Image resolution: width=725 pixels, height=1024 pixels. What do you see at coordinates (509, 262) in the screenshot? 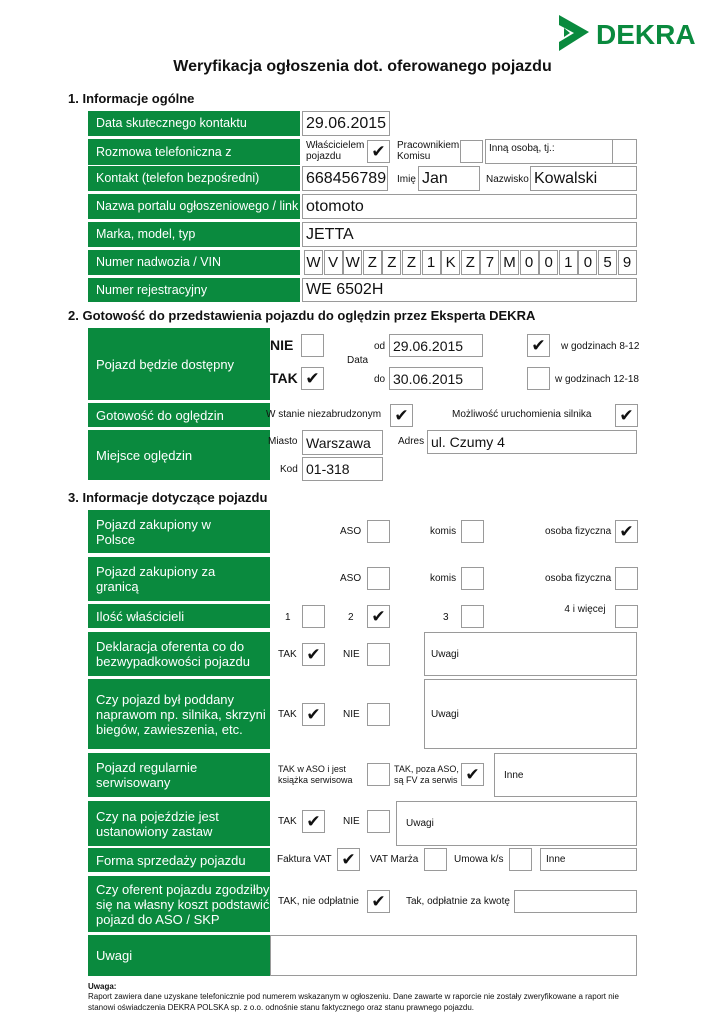
I see `vin-char: M` at bounding box center [509, 262].